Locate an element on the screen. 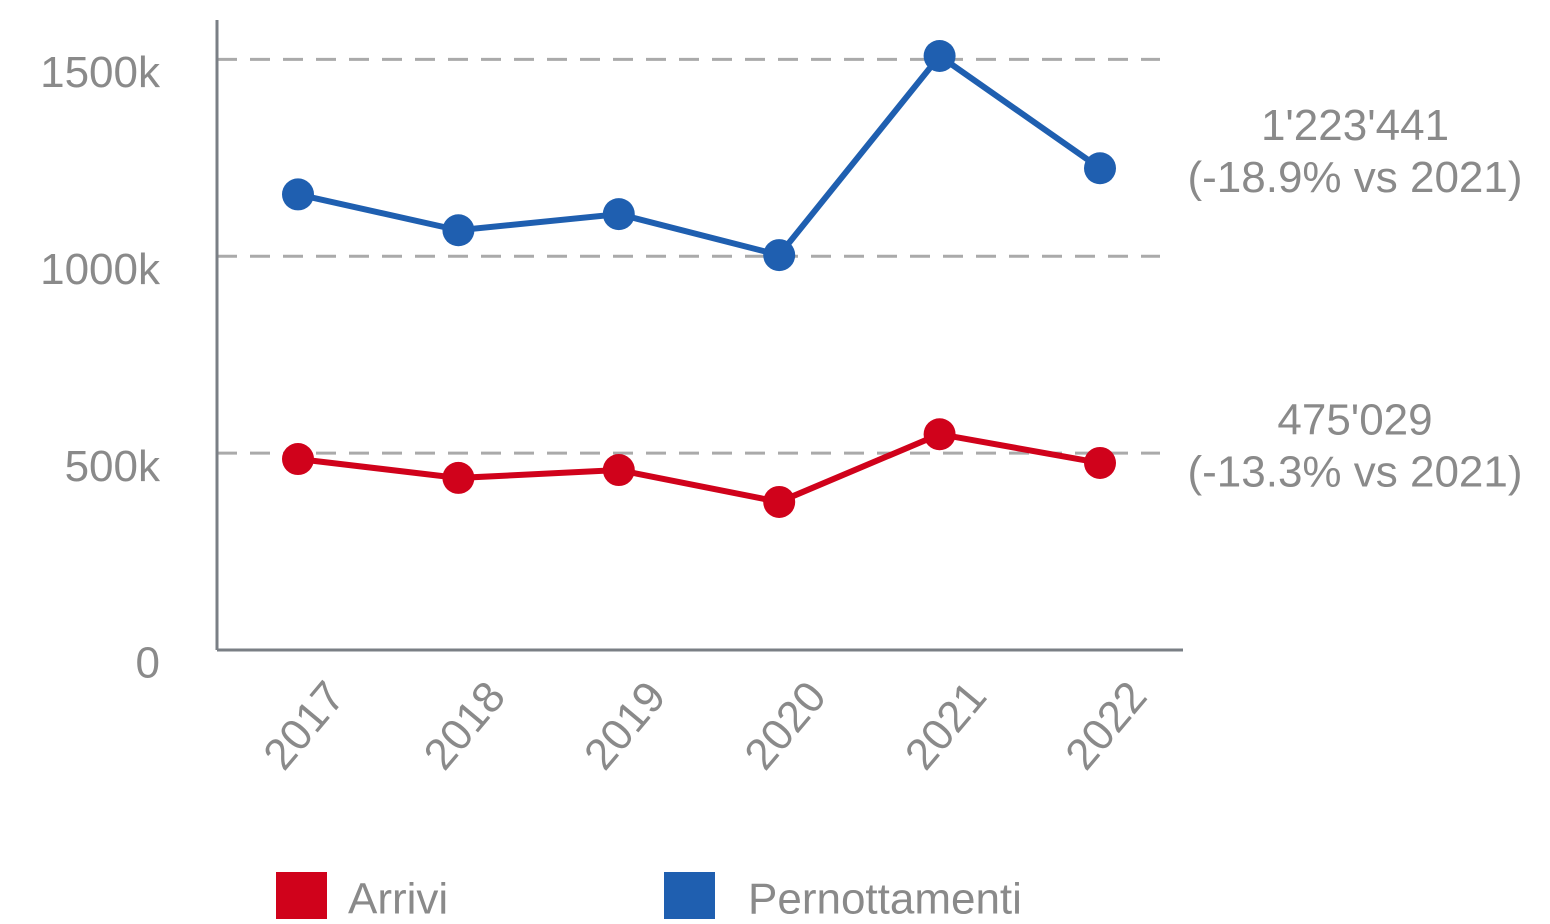  legend-label: Pernottamenti is located at coordinates (885, 897).